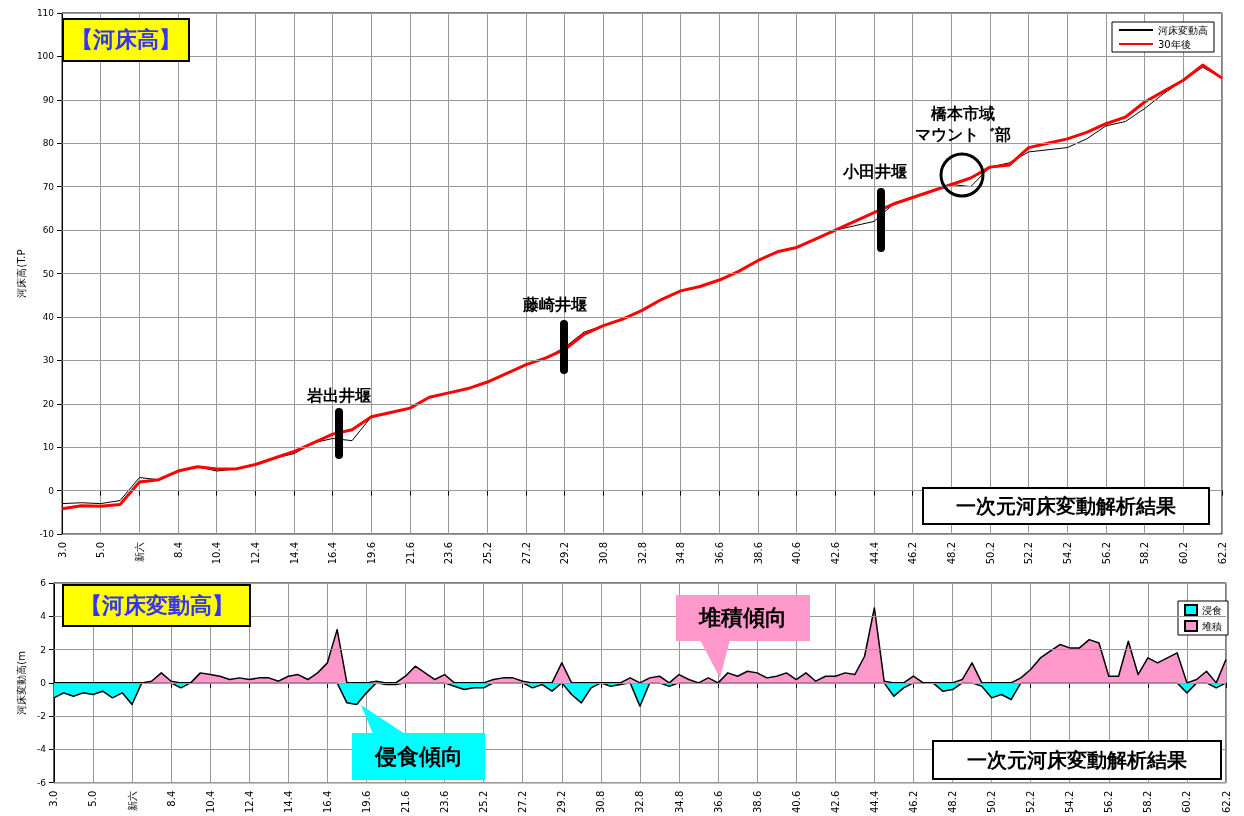  What do you see at coordinates (48, 230) in the screenshot?
I see `y-tick-label: 60` at bounding box center [48, 230].